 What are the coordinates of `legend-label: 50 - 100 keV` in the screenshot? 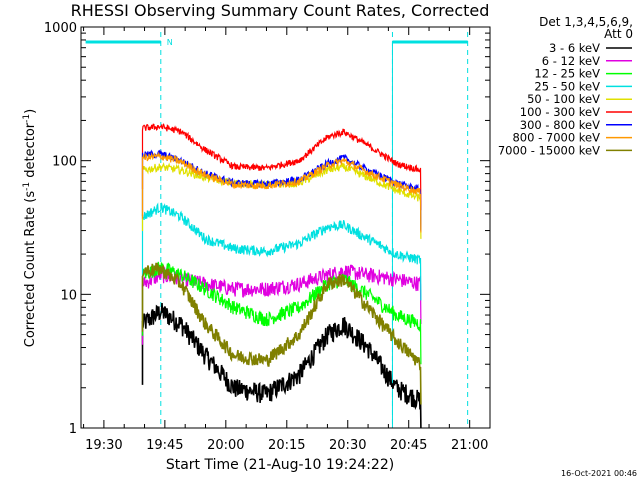 It's located at (563, 99).